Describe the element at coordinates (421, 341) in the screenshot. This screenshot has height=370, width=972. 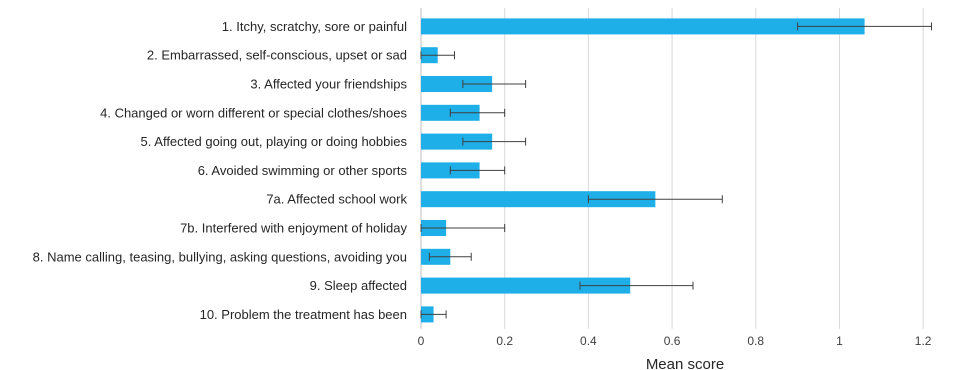
I see `x-tick-label: 0` at that location.